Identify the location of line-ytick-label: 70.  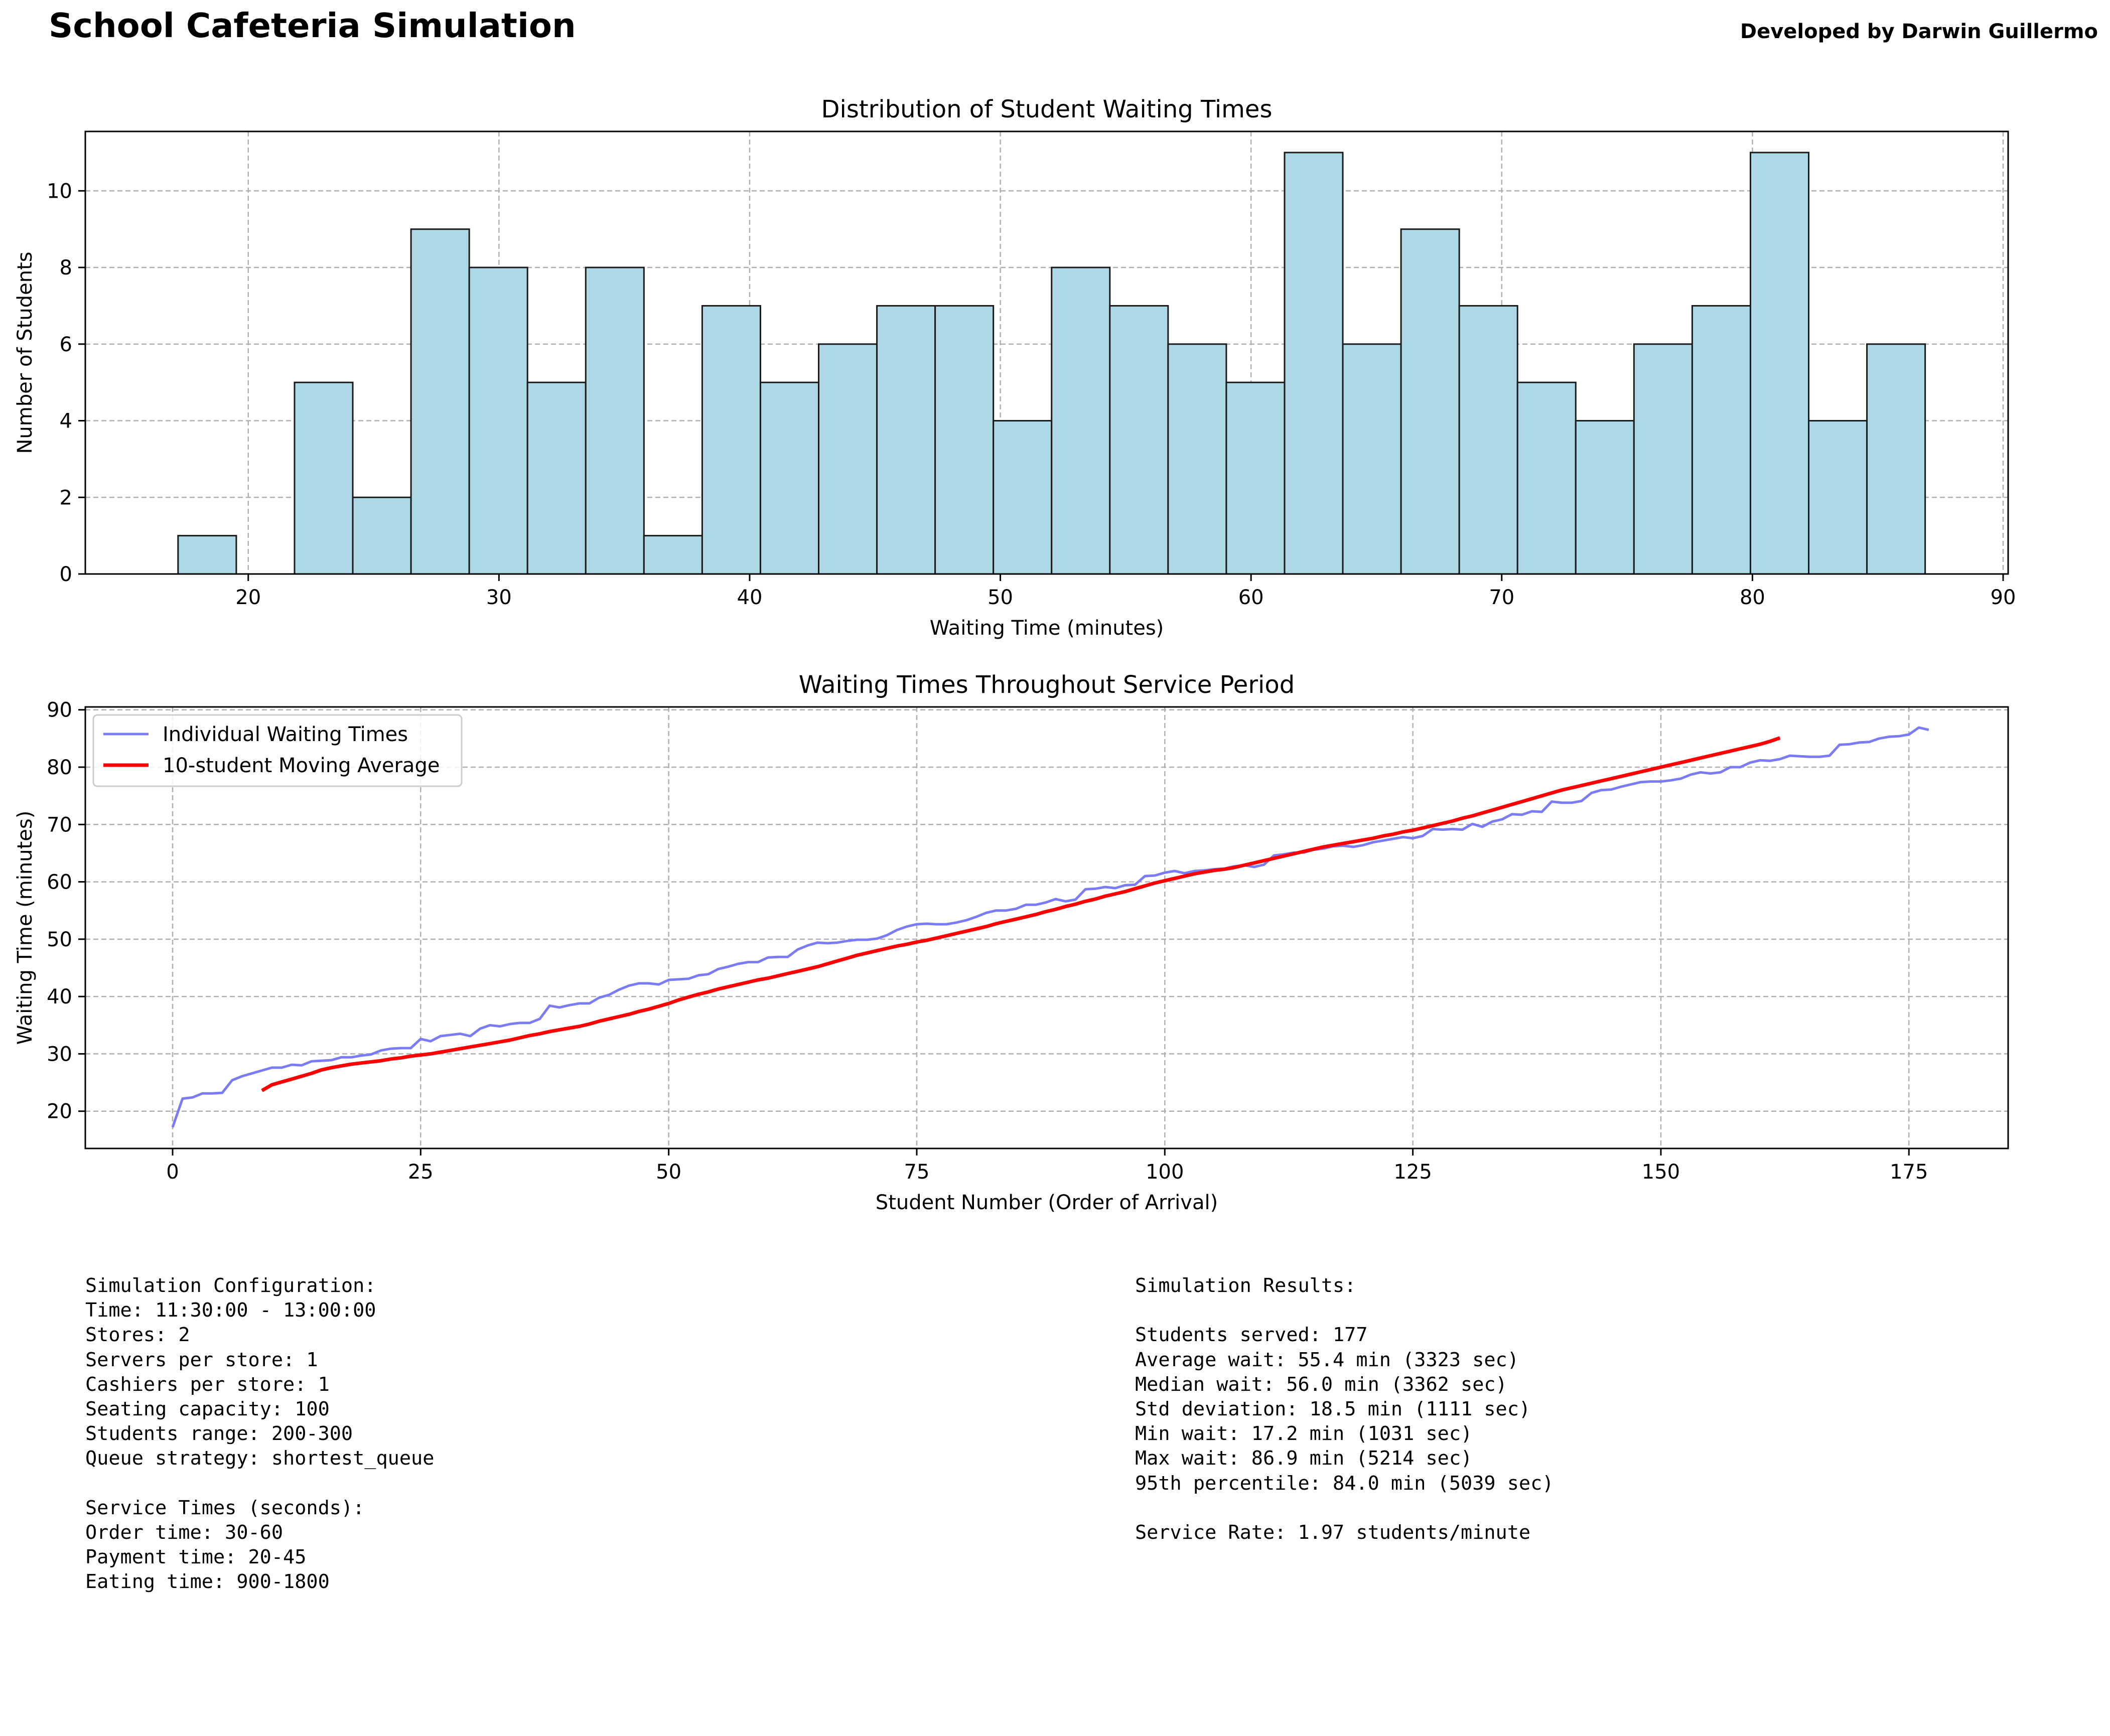
(59, 824).